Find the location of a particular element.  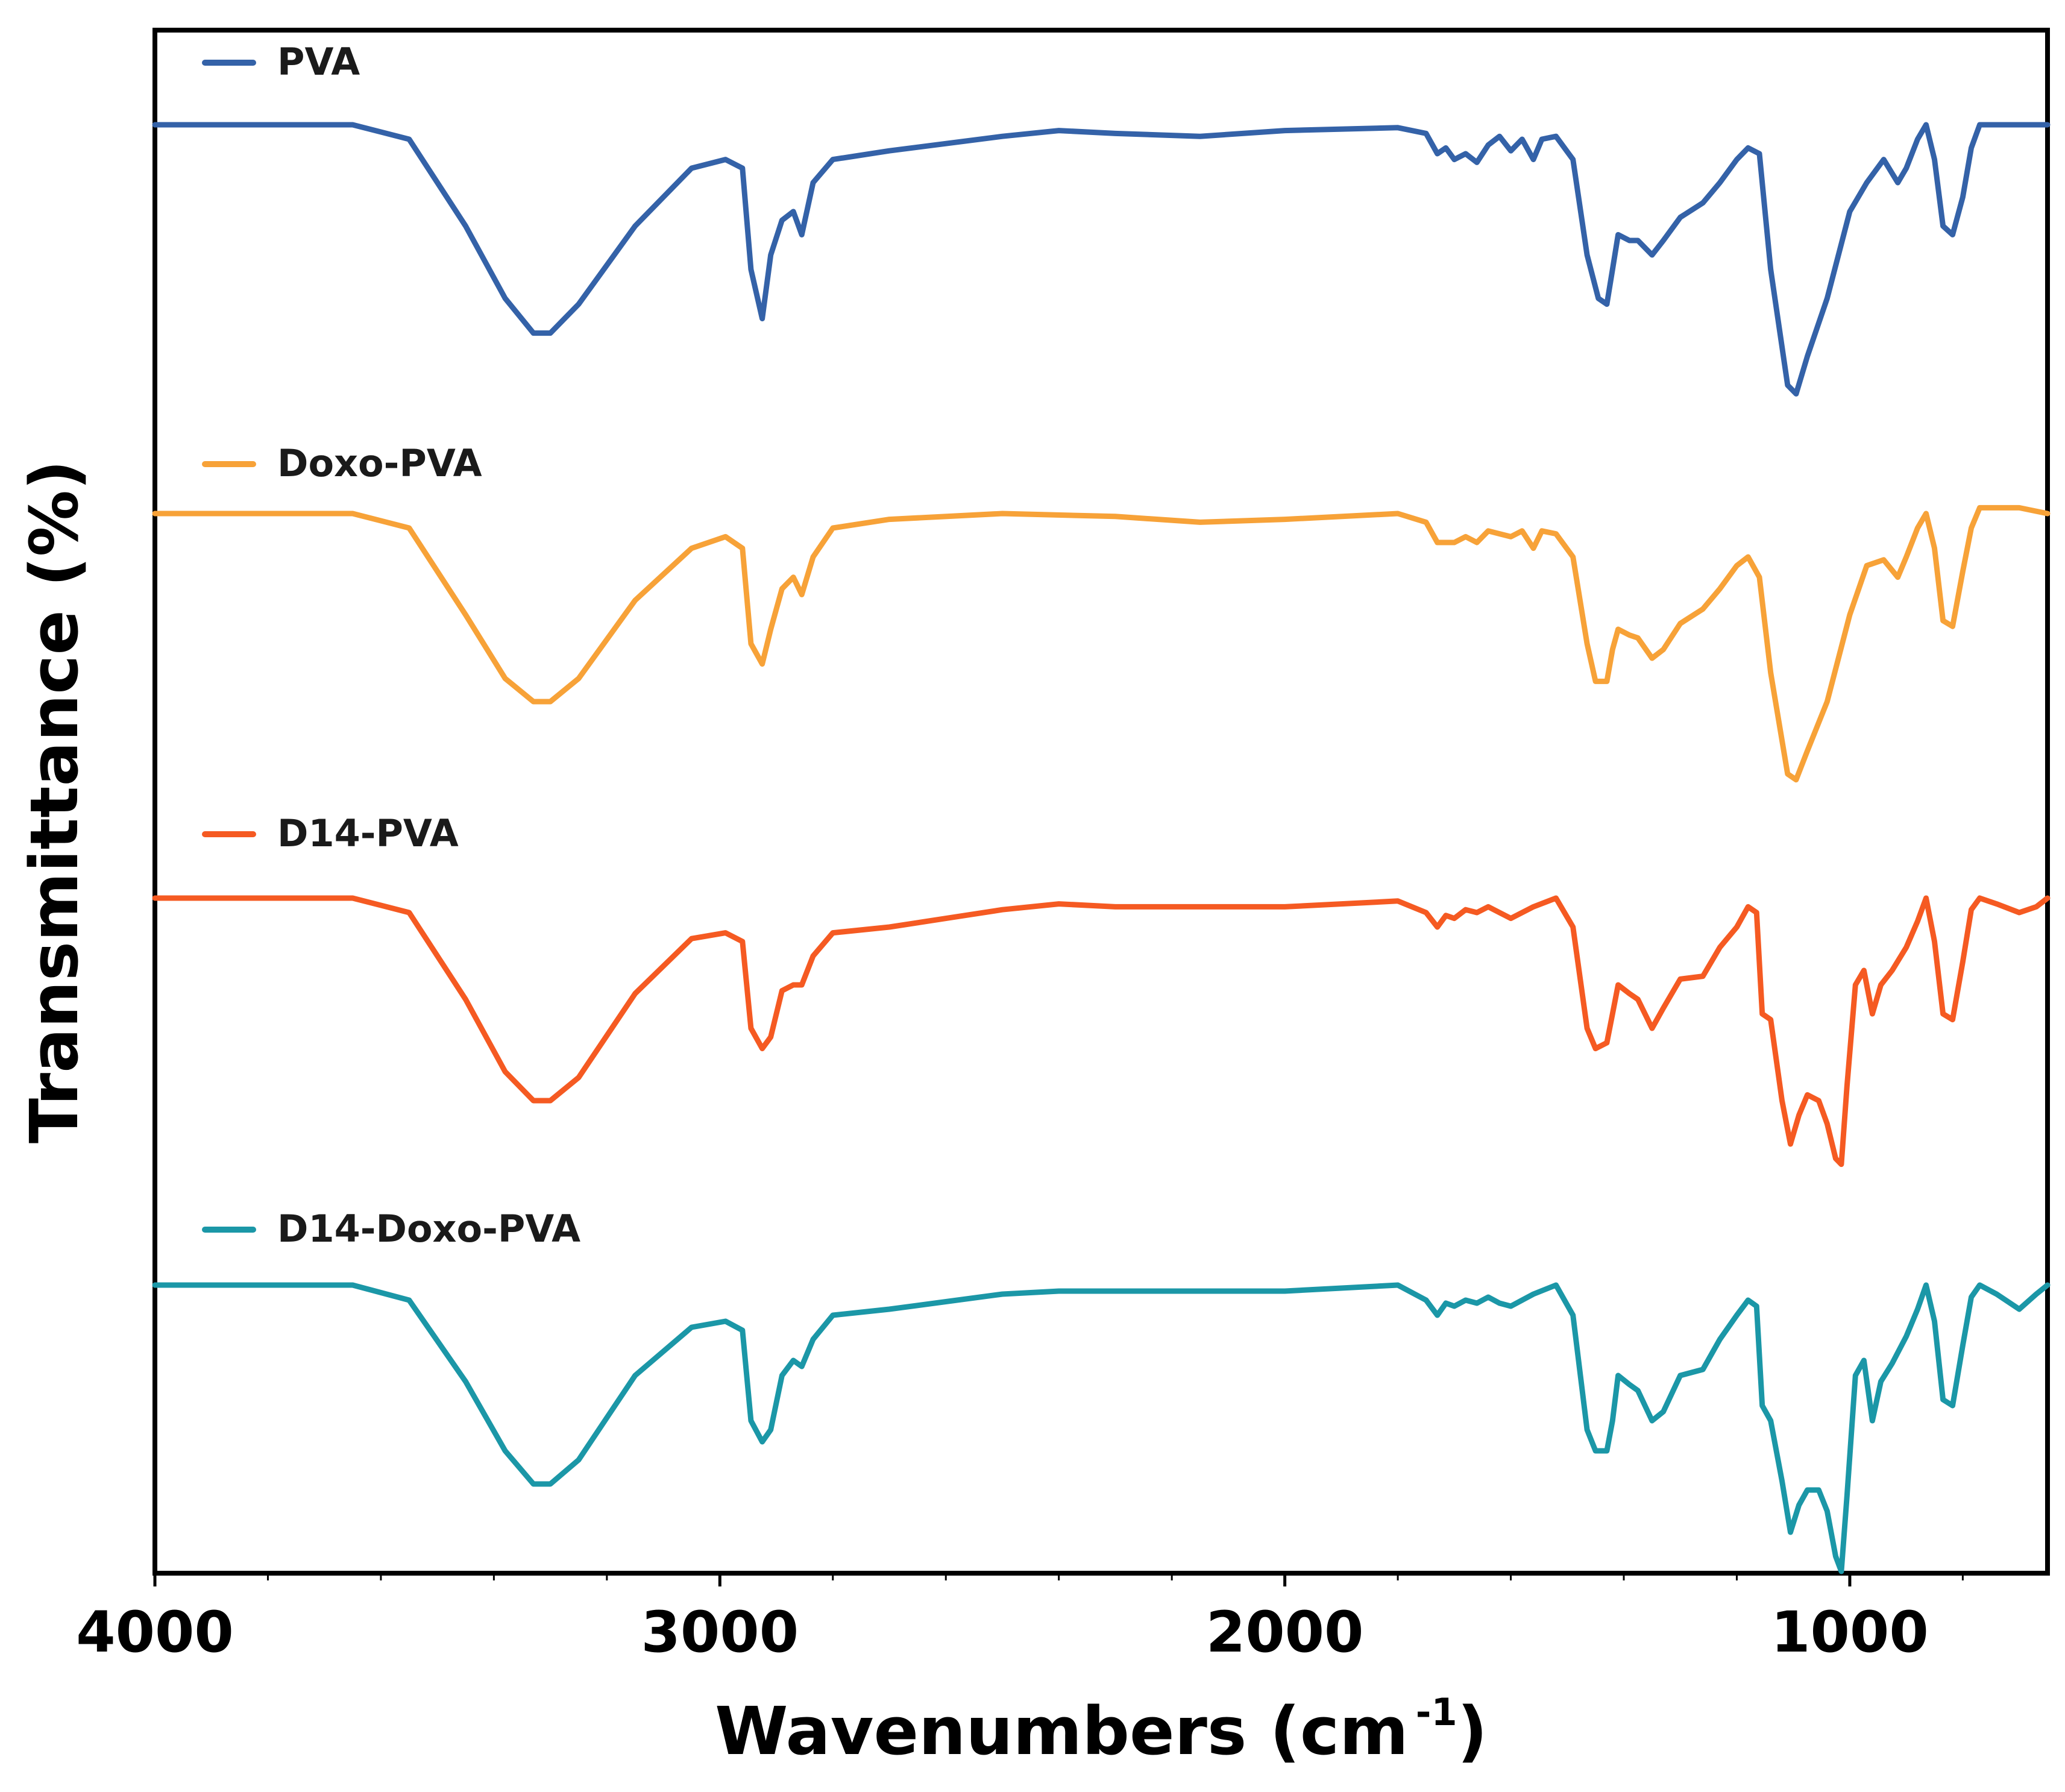

legend-label-pva: PVA is located at coordinates (318, 62).